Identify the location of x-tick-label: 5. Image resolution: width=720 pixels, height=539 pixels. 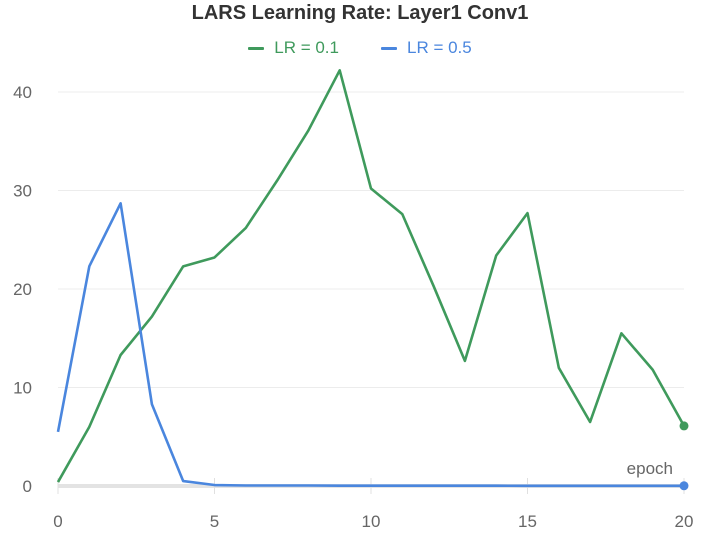
(214, 521).